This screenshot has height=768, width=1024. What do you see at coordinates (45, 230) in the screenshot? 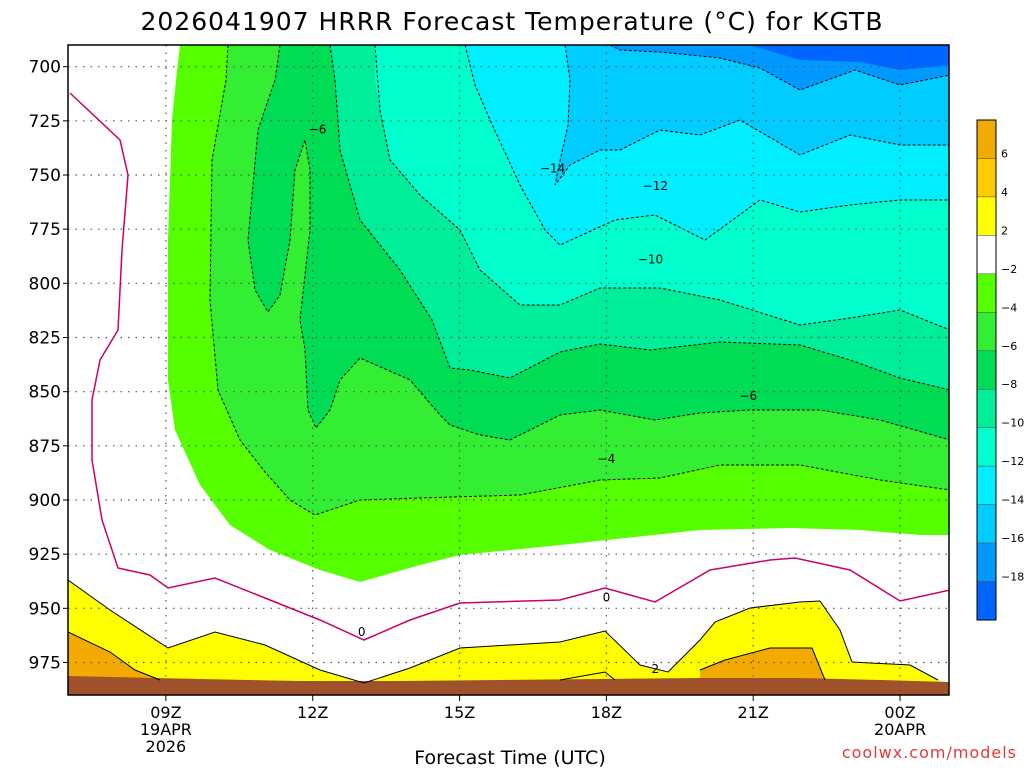
I see `y-tick-label: 775` at bounding box center [45, 230].